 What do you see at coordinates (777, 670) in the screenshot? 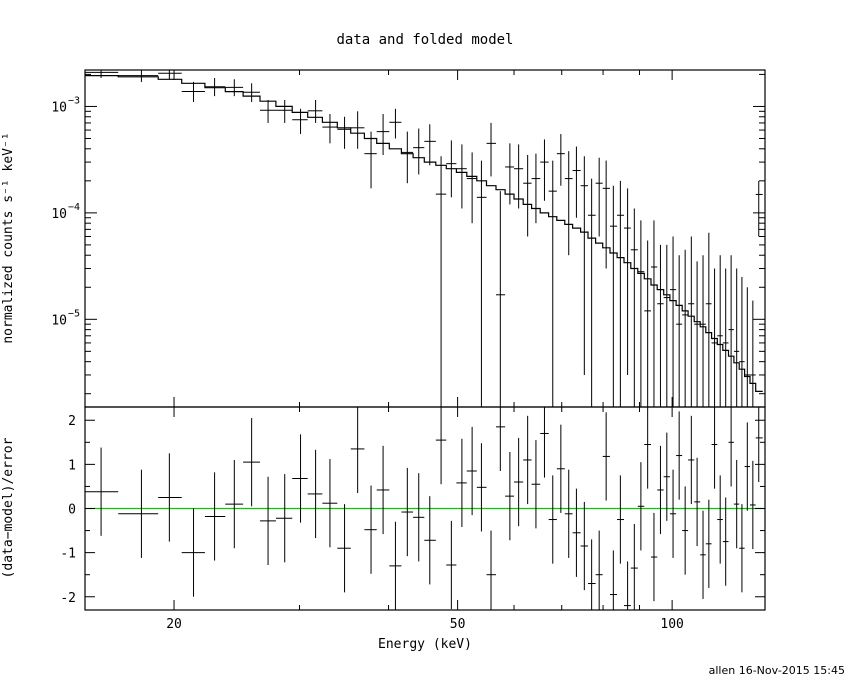
I see `footer-stamp: allen 16-Nov-2015 15:45` at bounding box center [777, 670].